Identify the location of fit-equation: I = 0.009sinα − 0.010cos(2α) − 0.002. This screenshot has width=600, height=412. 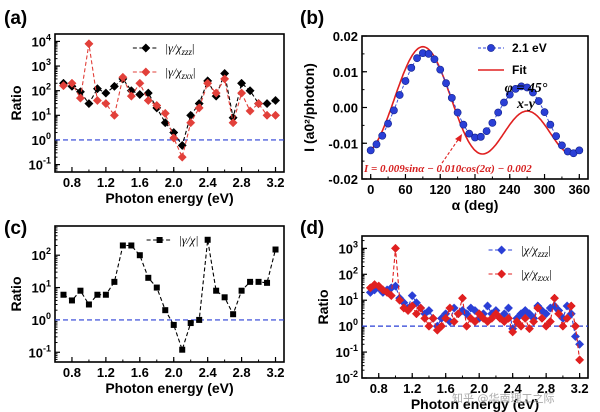
(447, 169).